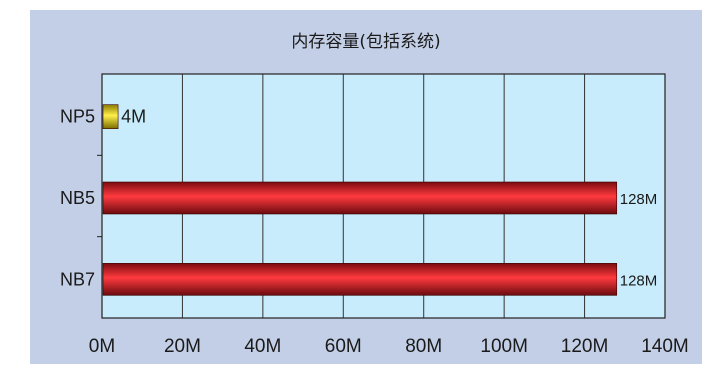 The width and height of the screenshot is (726, 374). What do you see at coordinates (182, 346) in the screenshot?
I see `x-tick-label-1: 20M` at bounding box center [182, 346].